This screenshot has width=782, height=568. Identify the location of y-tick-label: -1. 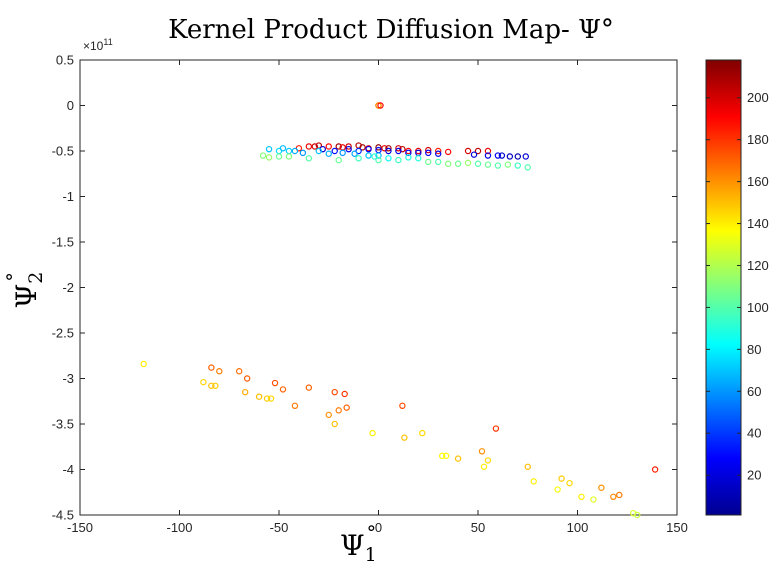
(68, 196).